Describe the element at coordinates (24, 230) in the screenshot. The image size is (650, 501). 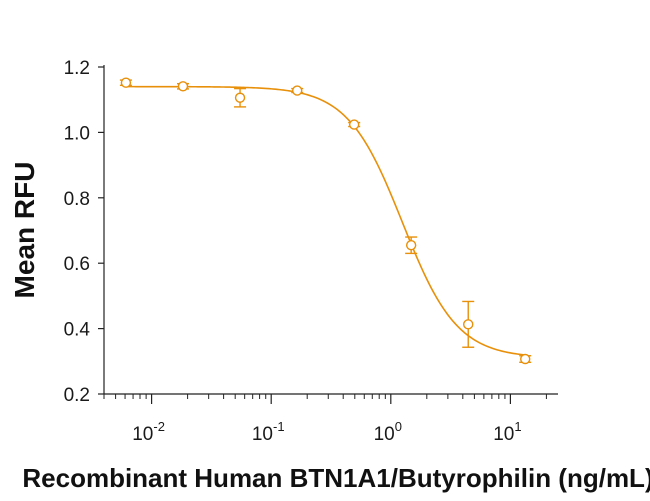
I see `y-axis-title: Mean RFU` at that location.